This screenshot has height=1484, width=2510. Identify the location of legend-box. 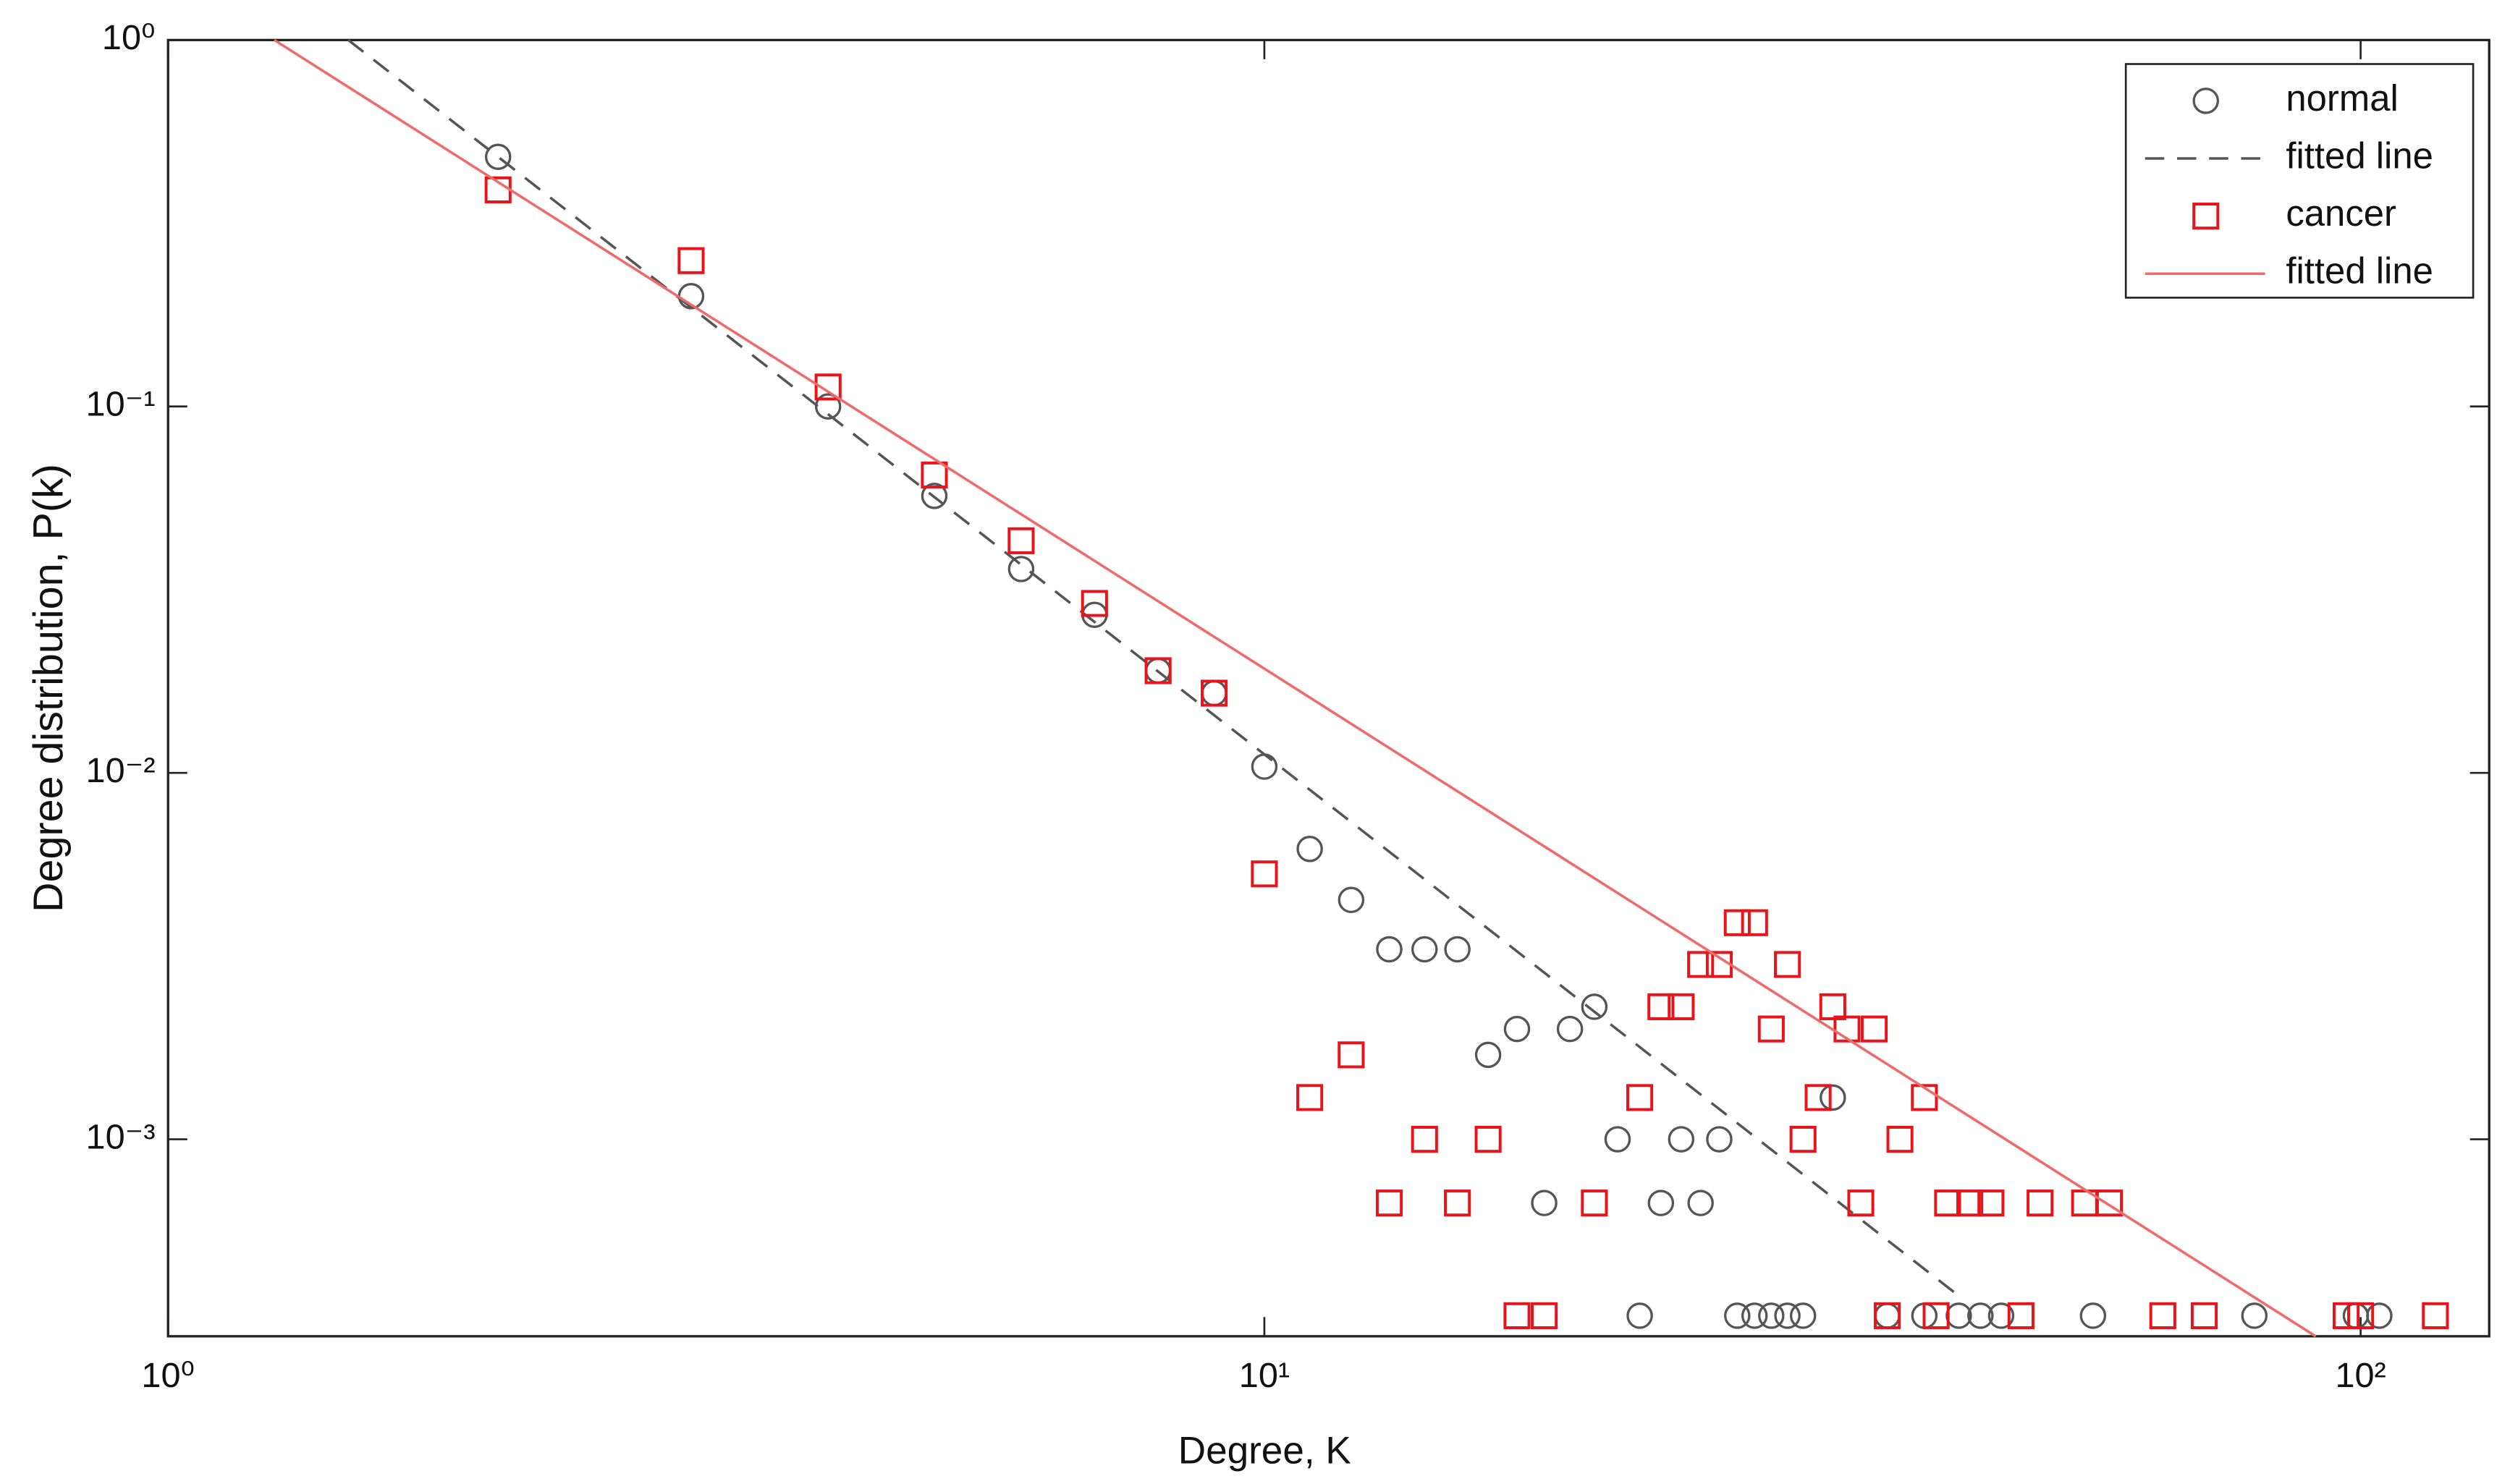
(2299, 181).